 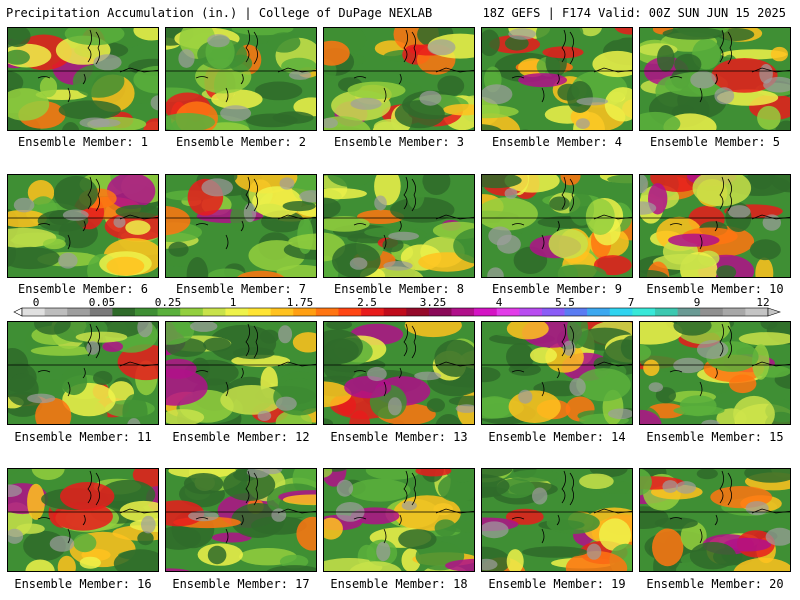 I want to click on ensemble-member-label: Ensemble Member: 12, so click(x=241, y=437).